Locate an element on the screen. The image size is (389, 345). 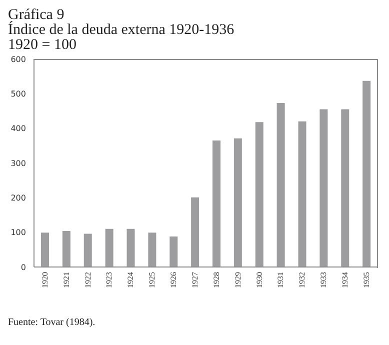
x-tick-label: 1930 is located at coordinates (259, 280).